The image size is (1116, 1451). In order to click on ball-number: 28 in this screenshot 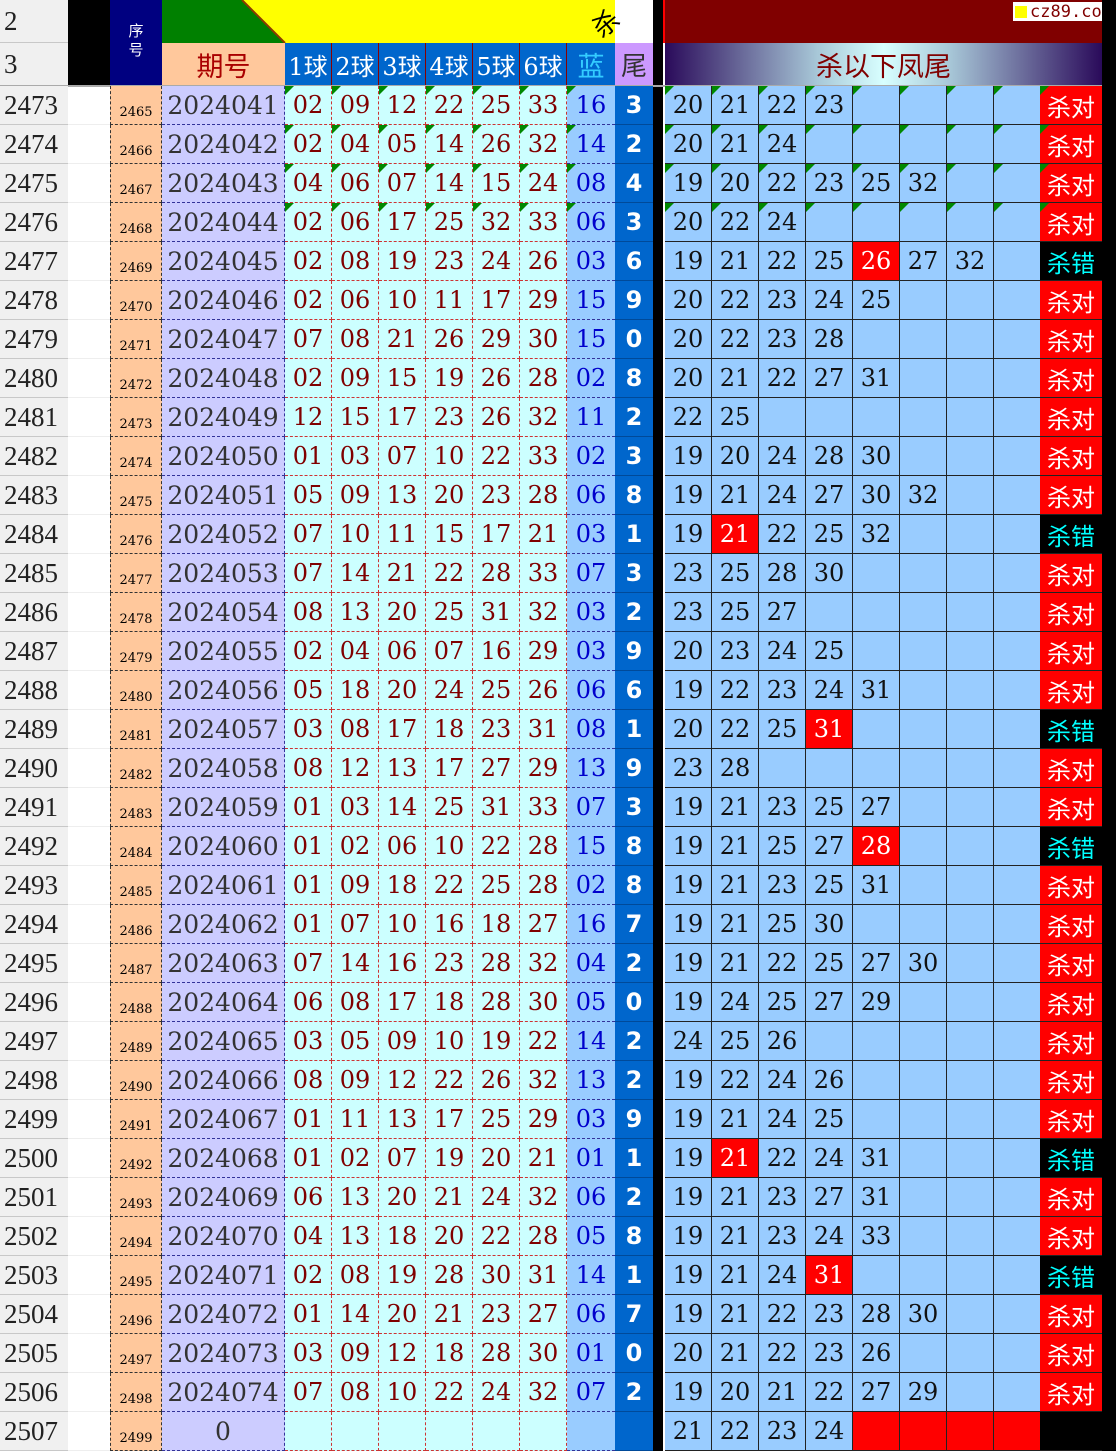, I will do `click(543, 1236)`.